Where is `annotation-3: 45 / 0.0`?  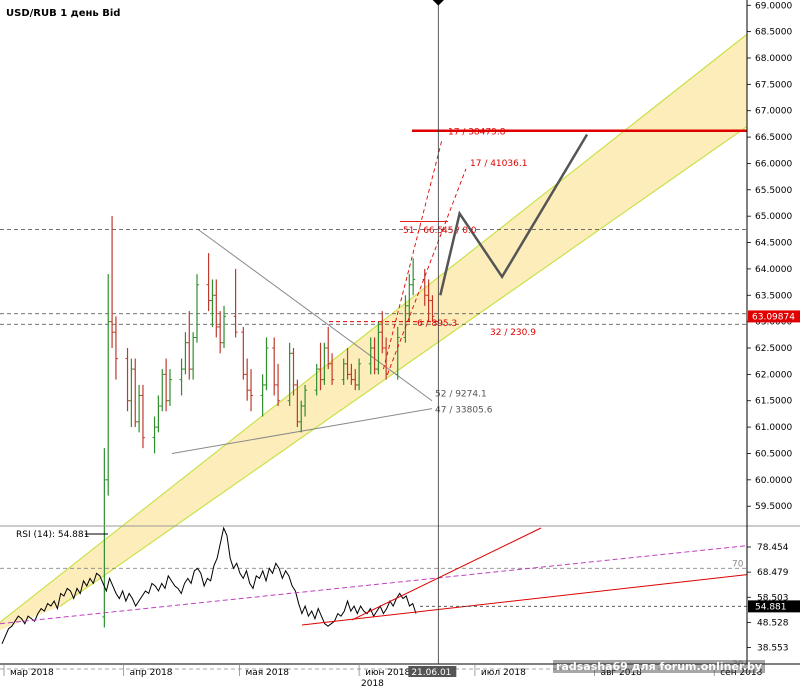 annotation-3: 45 / 0.0 is located at coordinates (459, 231).